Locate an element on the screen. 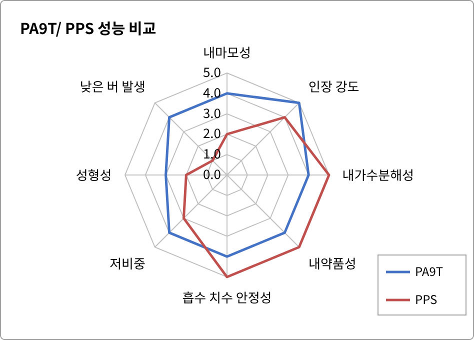  y-tick-label: 0.0 is located at coordinates (211, 173).